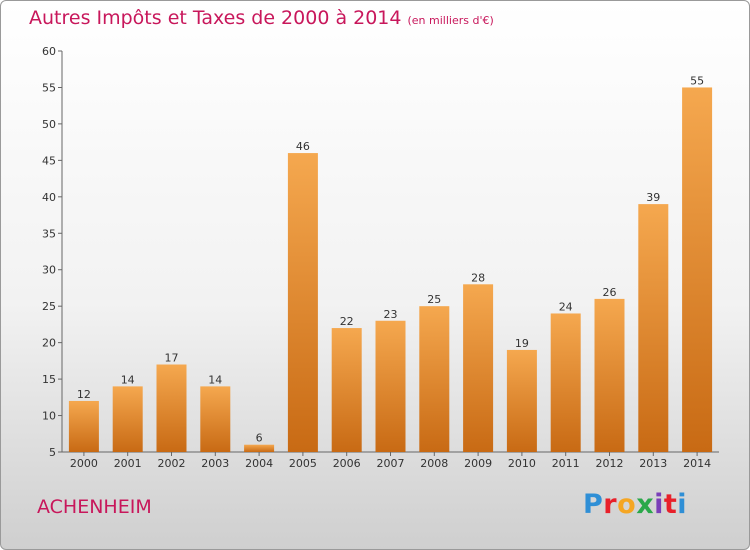  I want to click on y-tick-label: 10, so click(49, 416).